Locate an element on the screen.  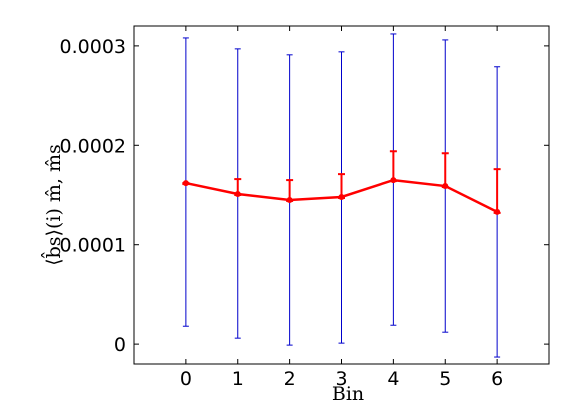
x-tick-label: 4 is located at coordinates (393, 379).